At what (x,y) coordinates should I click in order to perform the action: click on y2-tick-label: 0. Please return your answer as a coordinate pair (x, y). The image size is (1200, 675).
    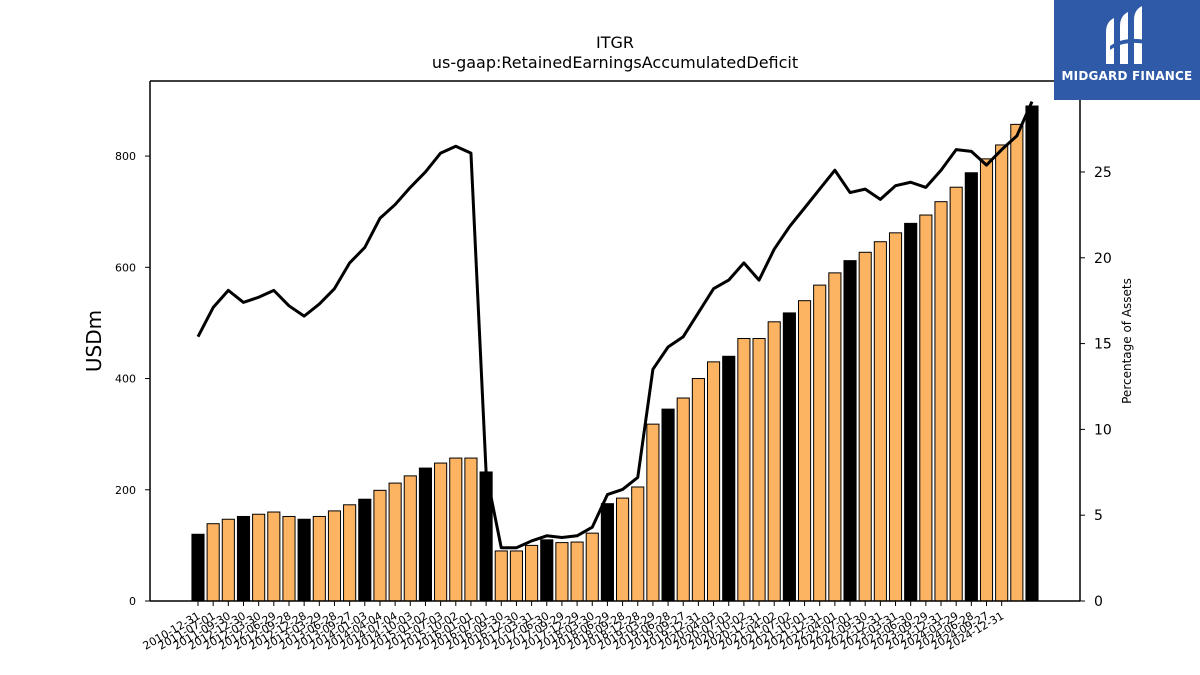
    Looking at the image, I should click on (1098, 602).